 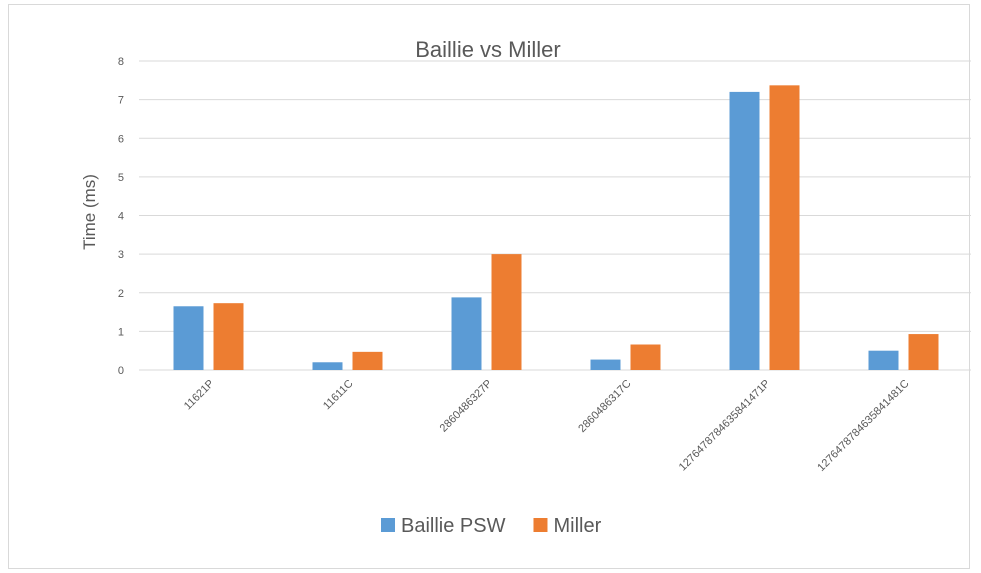 I want to click on y-tick-label: 6, so click(x=121, y=139).